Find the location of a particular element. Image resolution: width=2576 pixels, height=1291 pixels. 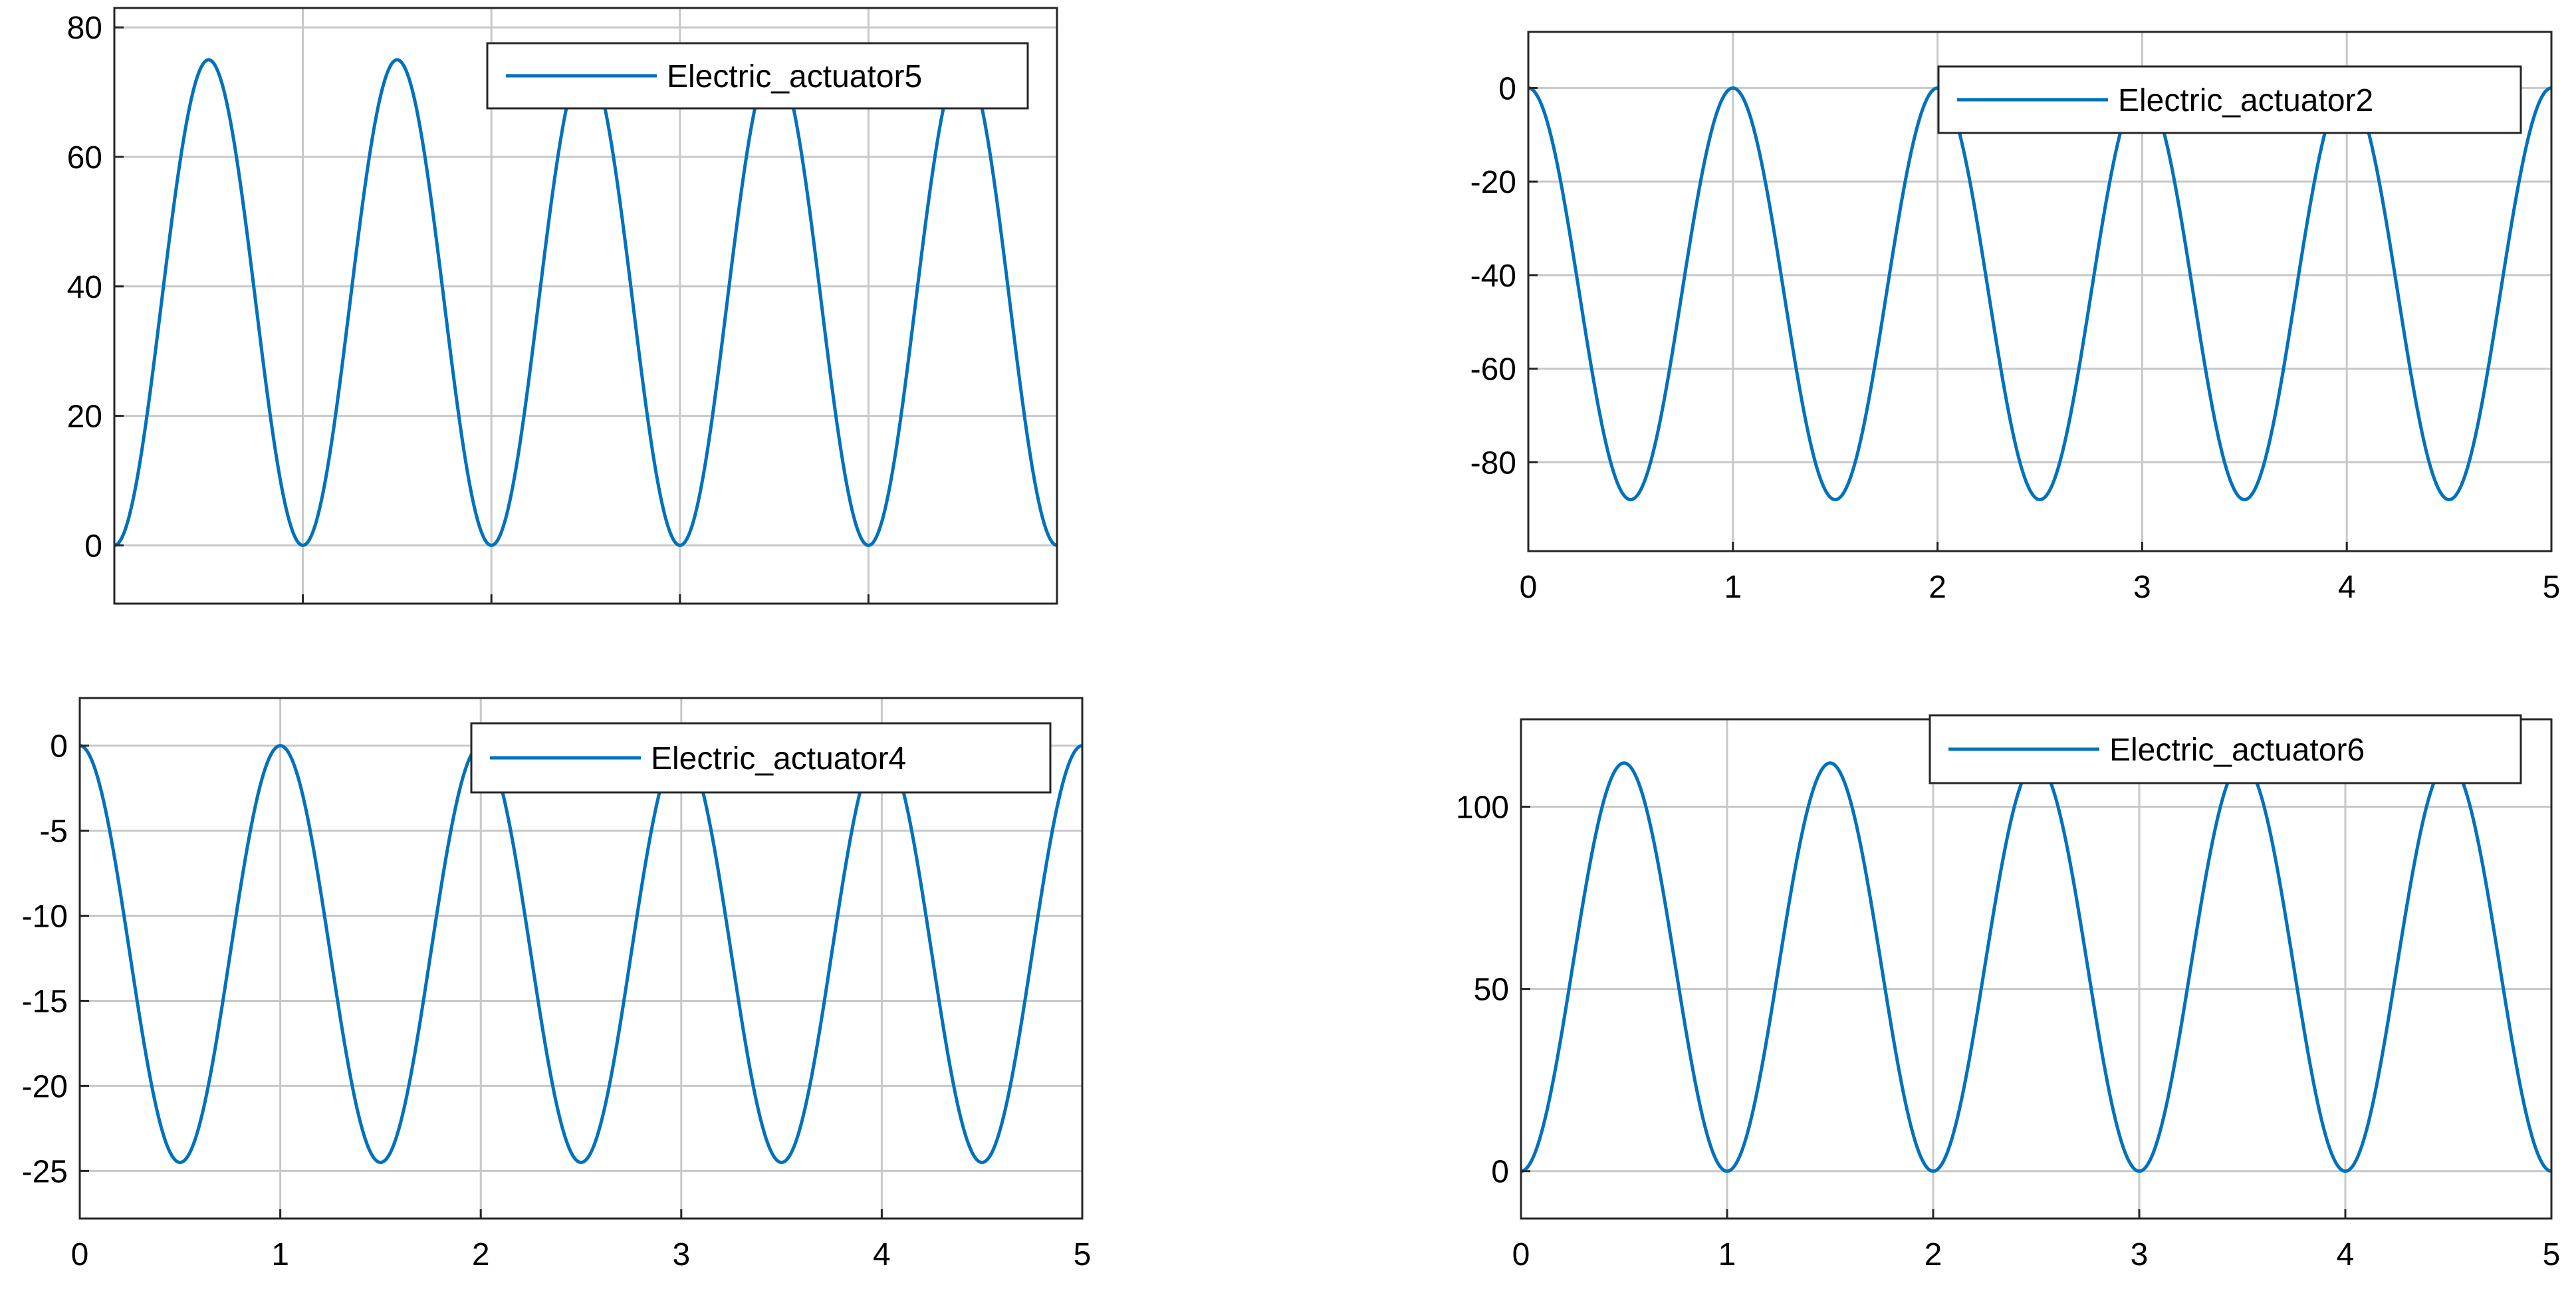

legend-label: Electric_actuator2 is located at coordinates (2245, 100).